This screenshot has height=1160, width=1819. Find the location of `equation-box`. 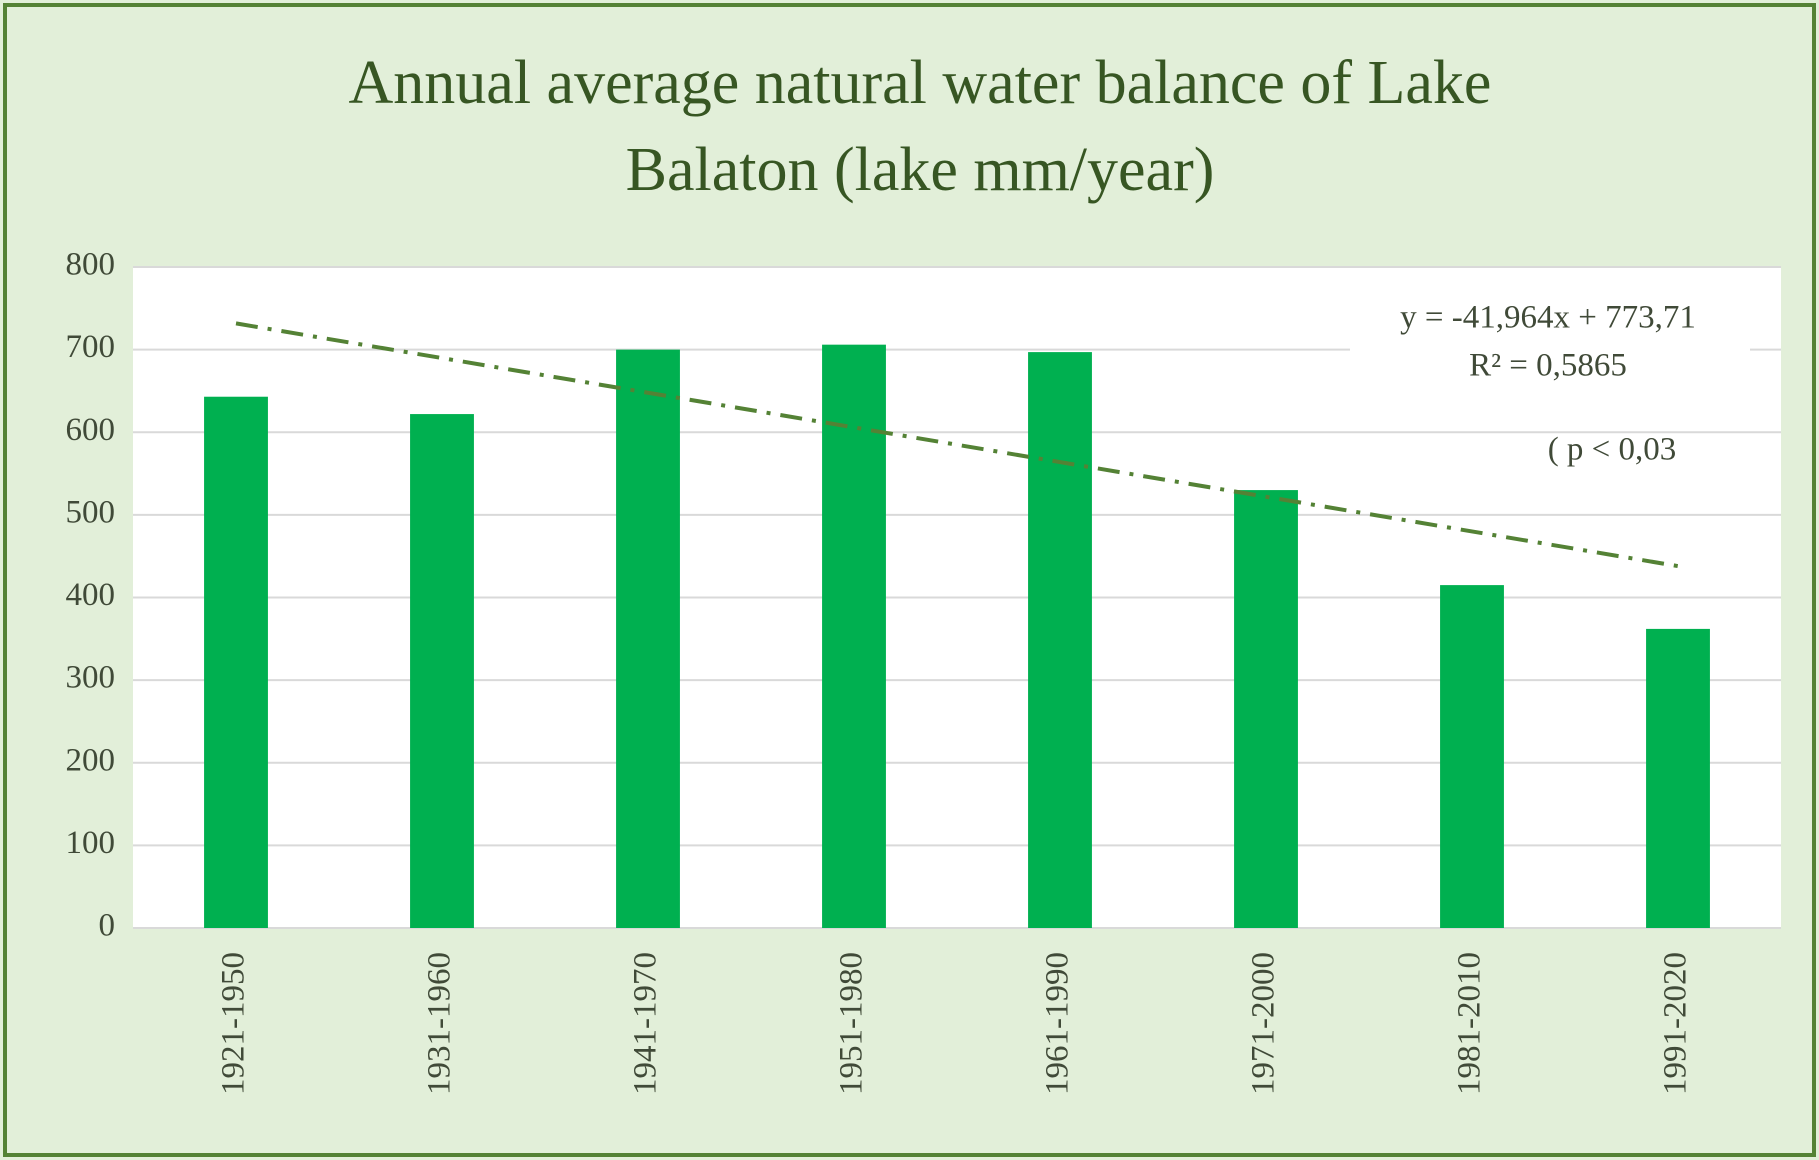

equation-box is located at coordinates (1550, 344).